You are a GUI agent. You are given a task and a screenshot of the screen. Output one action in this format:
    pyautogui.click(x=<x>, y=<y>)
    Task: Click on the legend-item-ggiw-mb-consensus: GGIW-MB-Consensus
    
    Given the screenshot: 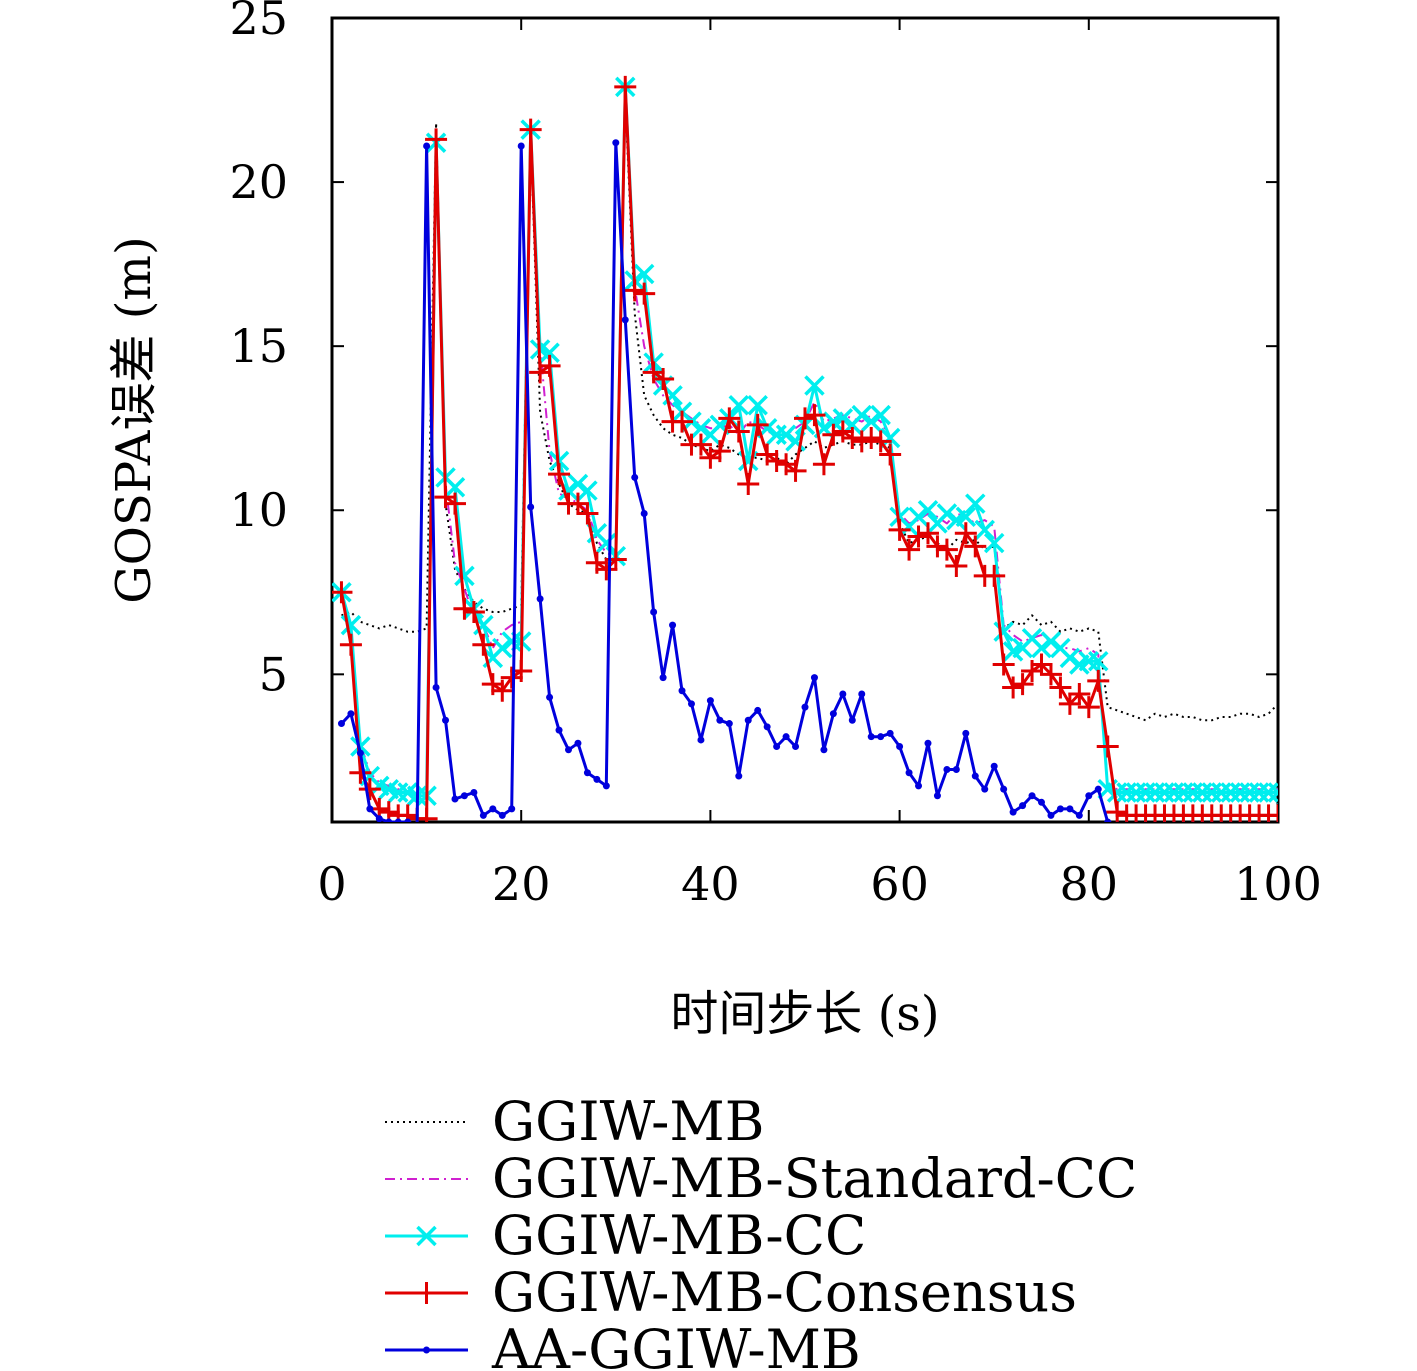 What is the action you would take?
    pyautogui.click(x=731, y=1292)
    